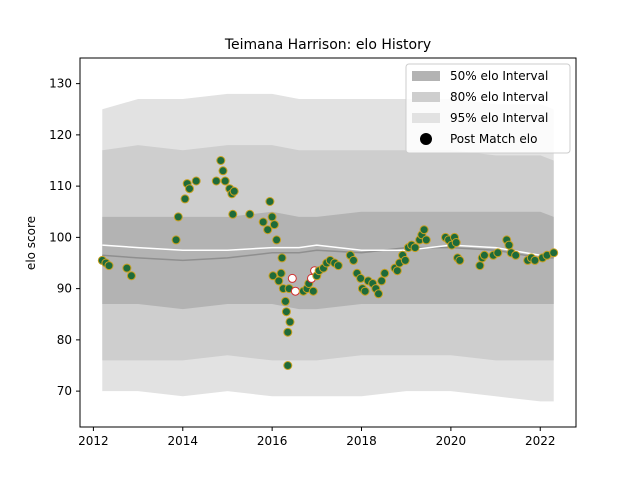 The width and height of the screenshot is (640, 480). What do you see at coordinates (60, 135) in the screenshot?
I see `y-tick-label: 120` at bounding box center [60, 135].